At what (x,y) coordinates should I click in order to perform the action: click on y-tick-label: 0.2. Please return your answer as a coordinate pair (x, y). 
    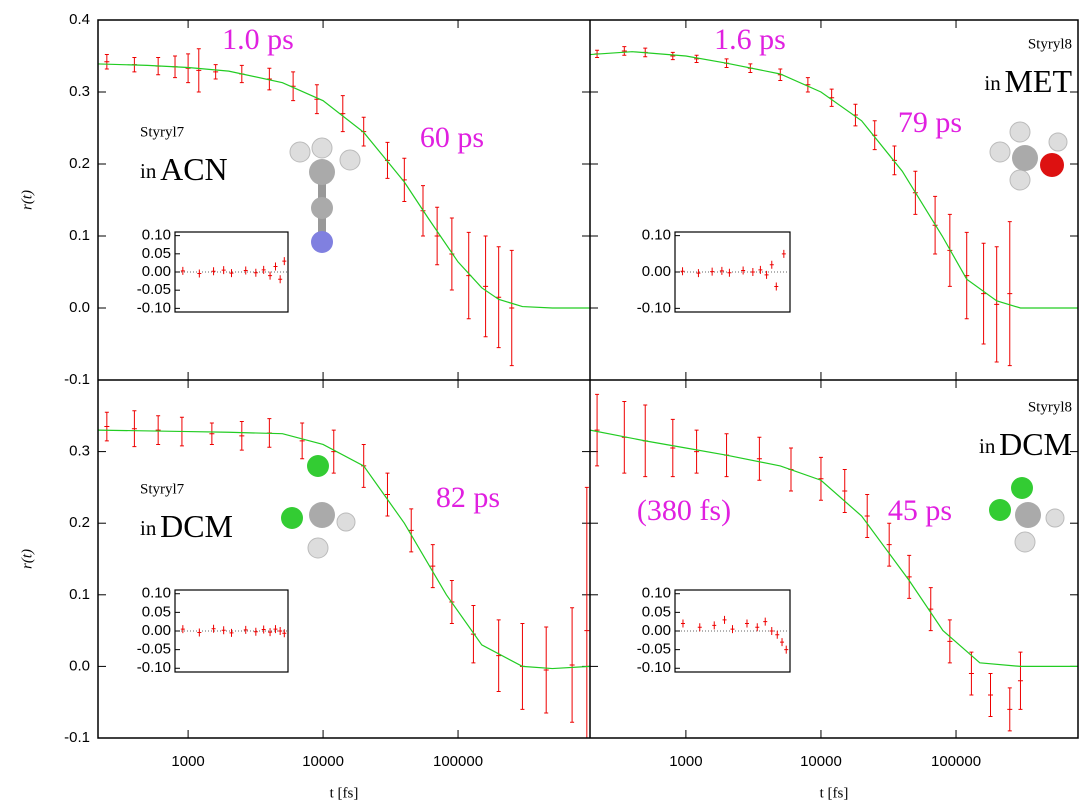
    Looking at the image, I should click on (79, 522).